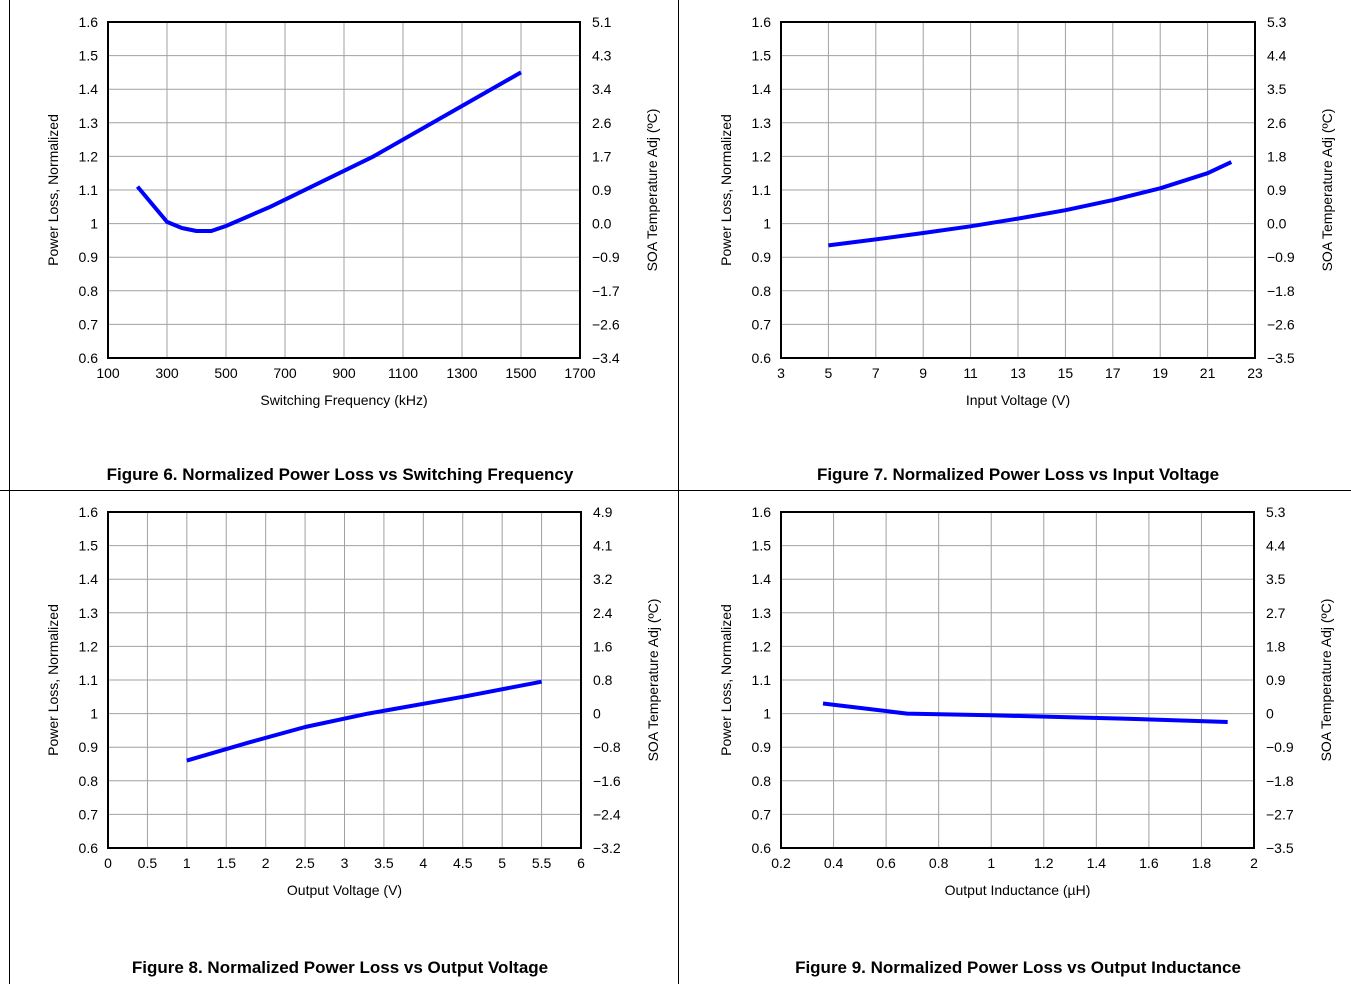 This screenshot has height=984, width=1351. Describe the element at coordinates (520, 373) in the screenshot. I see `x-tick-label: 1500` at that location.